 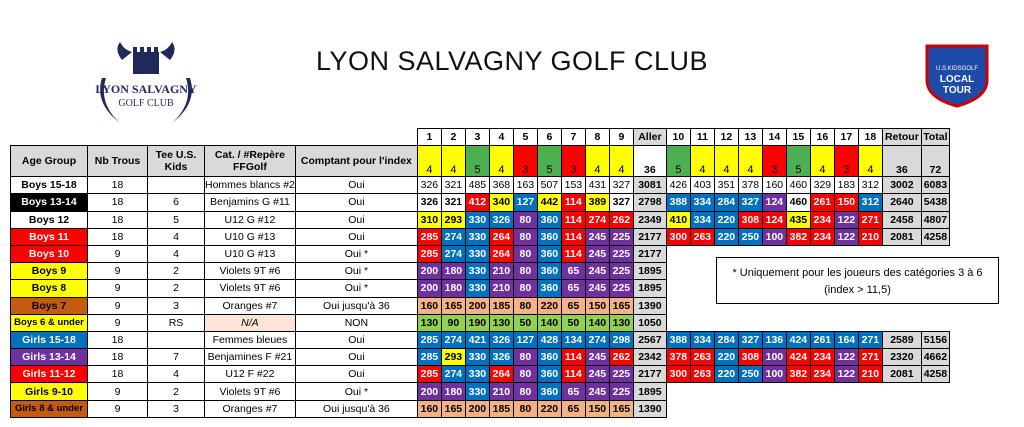 I want to click on distance-cell: 190, so click(x=477, y=322).